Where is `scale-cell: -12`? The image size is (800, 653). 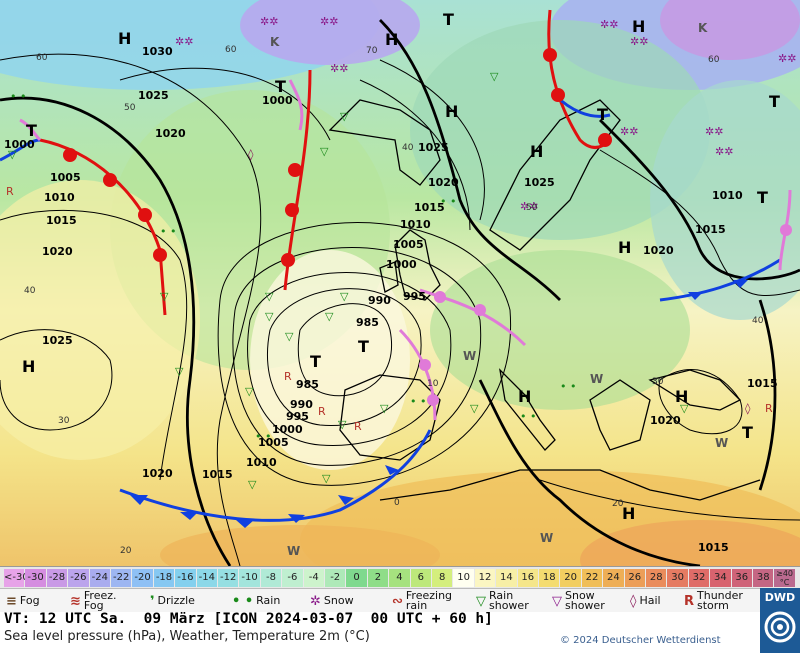
scale-cell: -12 is located at coordinates (228, 578).